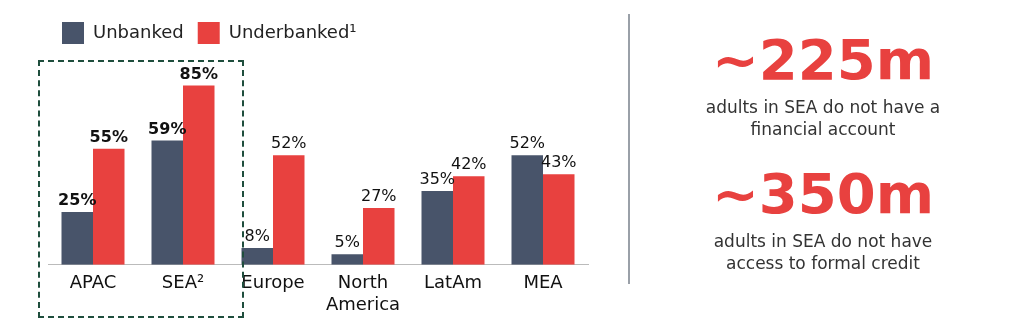  I want to click on data-label: 85%, so click(198, 73).